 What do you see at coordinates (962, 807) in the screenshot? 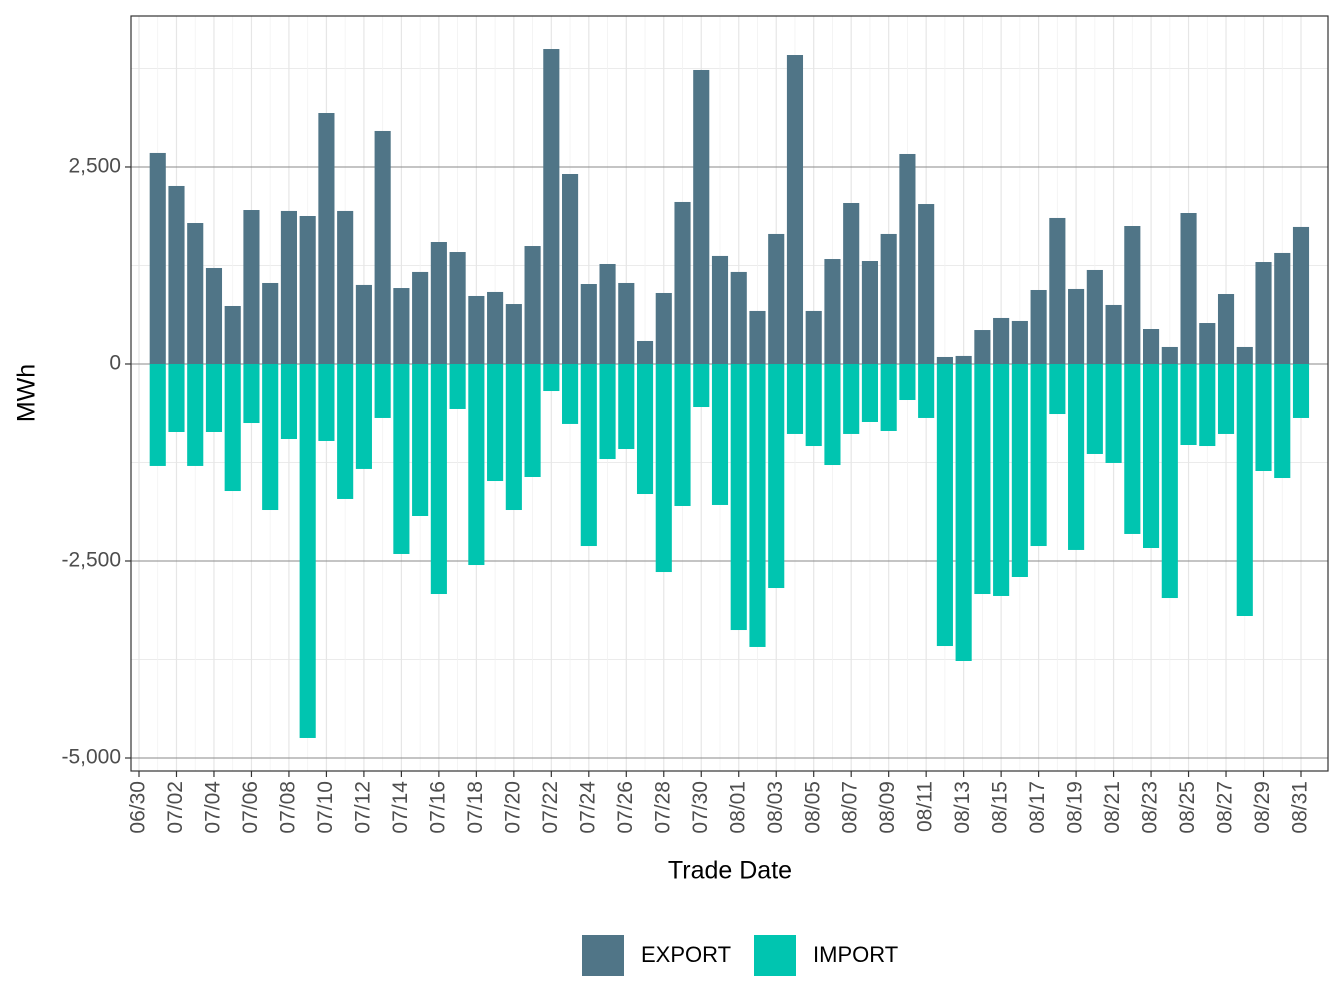
I see `x-tick-label: 08/13` at bounding box center [962, 807].